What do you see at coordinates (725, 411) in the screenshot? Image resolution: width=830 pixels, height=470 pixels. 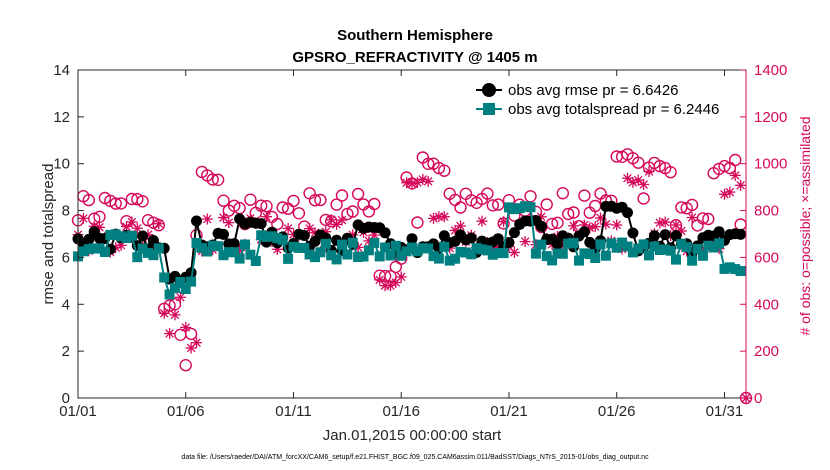 I see `x-tick-label: 01/31` at bounding box center [725, 411].